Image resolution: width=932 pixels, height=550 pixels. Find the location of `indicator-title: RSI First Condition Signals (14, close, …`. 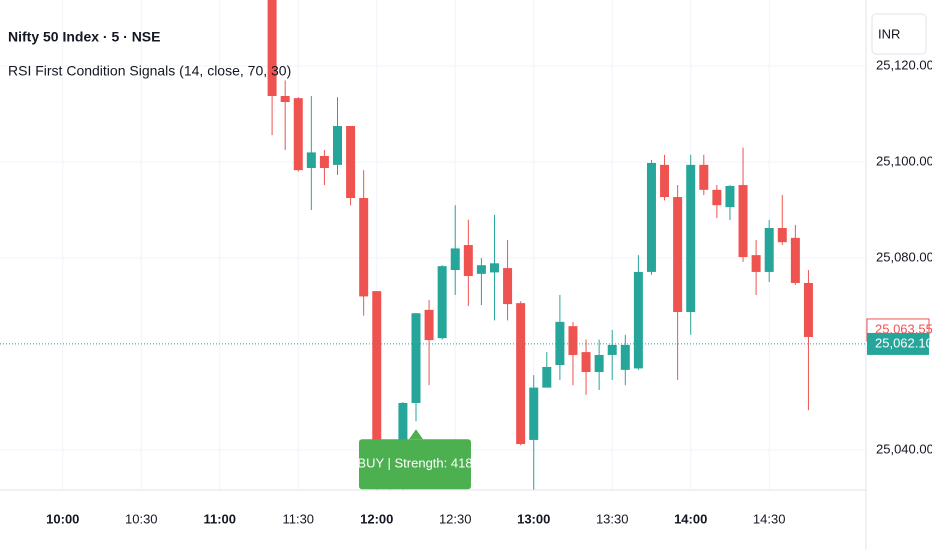

indicator-title: RSI First Condition Signals (14, close, … is located at coordinates (149, 71).